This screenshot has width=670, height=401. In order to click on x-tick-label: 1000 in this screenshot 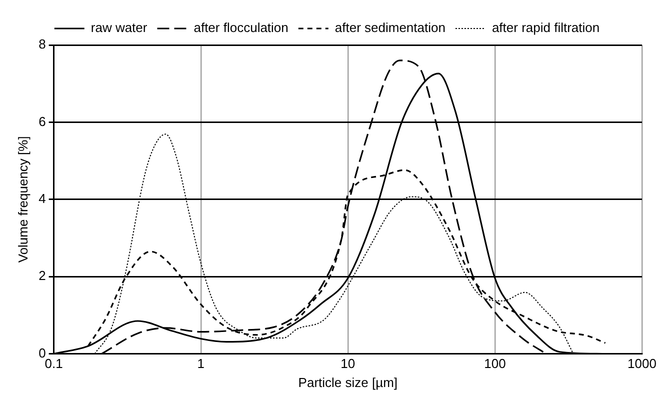, I will do `click(642, 364)`.